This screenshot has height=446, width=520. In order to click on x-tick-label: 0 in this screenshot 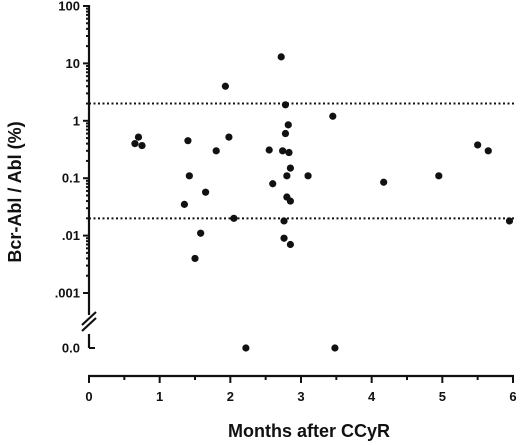, I will do `click(88, 396)`.